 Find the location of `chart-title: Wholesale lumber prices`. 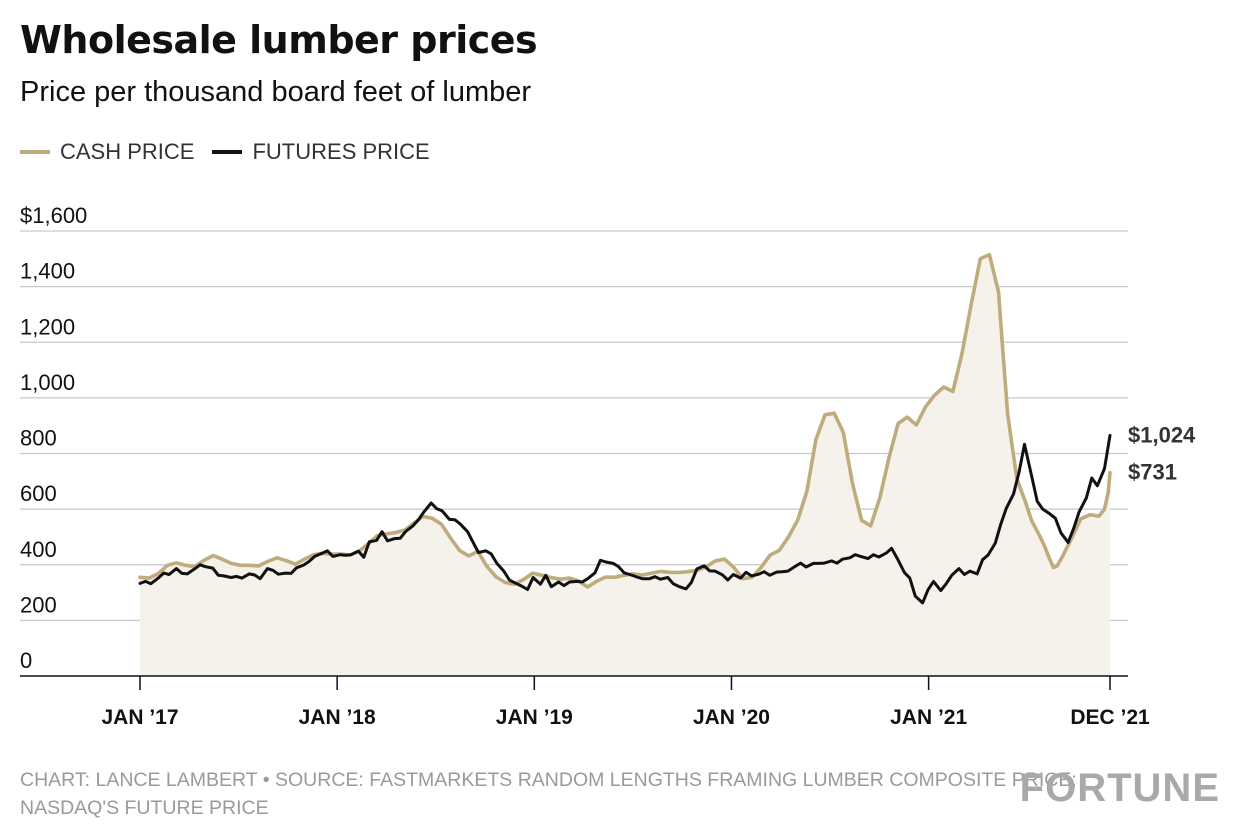

chart-title: Wholesale lumber prices is located at coordinates (279, 40).